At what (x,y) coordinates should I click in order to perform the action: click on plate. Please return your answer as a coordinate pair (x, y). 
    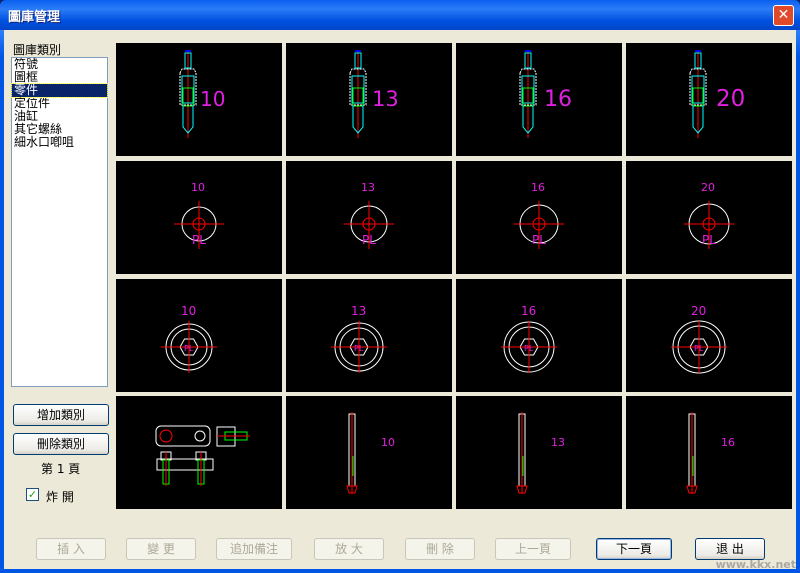
    Looking at the image, I should click on (183, 436).